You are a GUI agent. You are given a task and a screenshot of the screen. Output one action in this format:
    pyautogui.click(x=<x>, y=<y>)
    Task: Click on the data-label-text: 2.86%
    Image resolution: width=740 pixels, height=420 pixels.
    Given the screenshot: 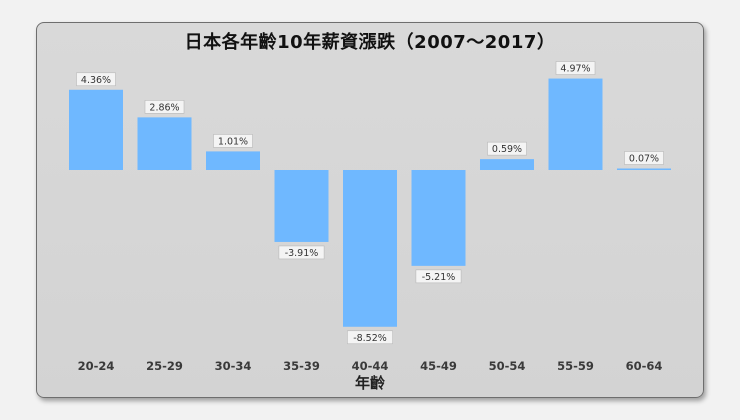 What is the action you would take?
    pyautogui.click(x=164, y=107)
    